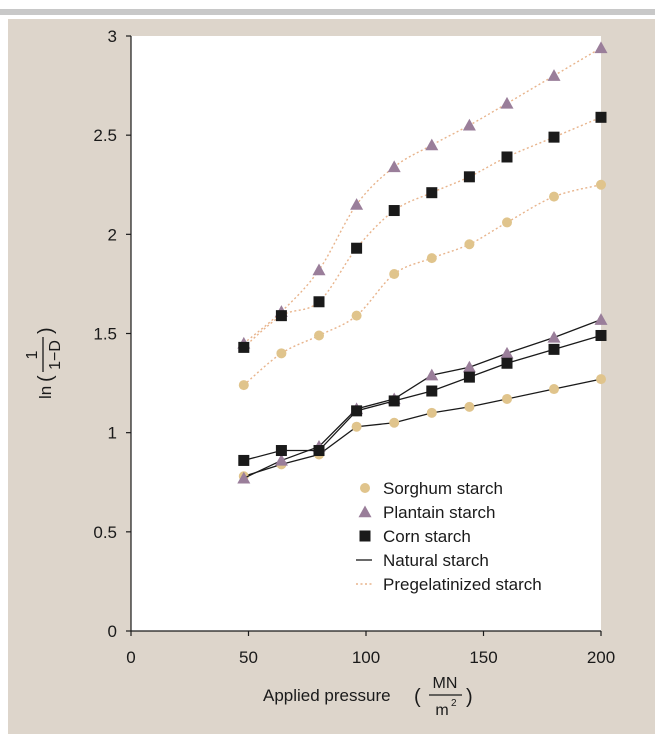 This screenshot has height=734, width=655. What do you see at coordinates (105, 532) in the screenshot?
I see `y-tick-label: 0.5` at bounding box center [105, 532].